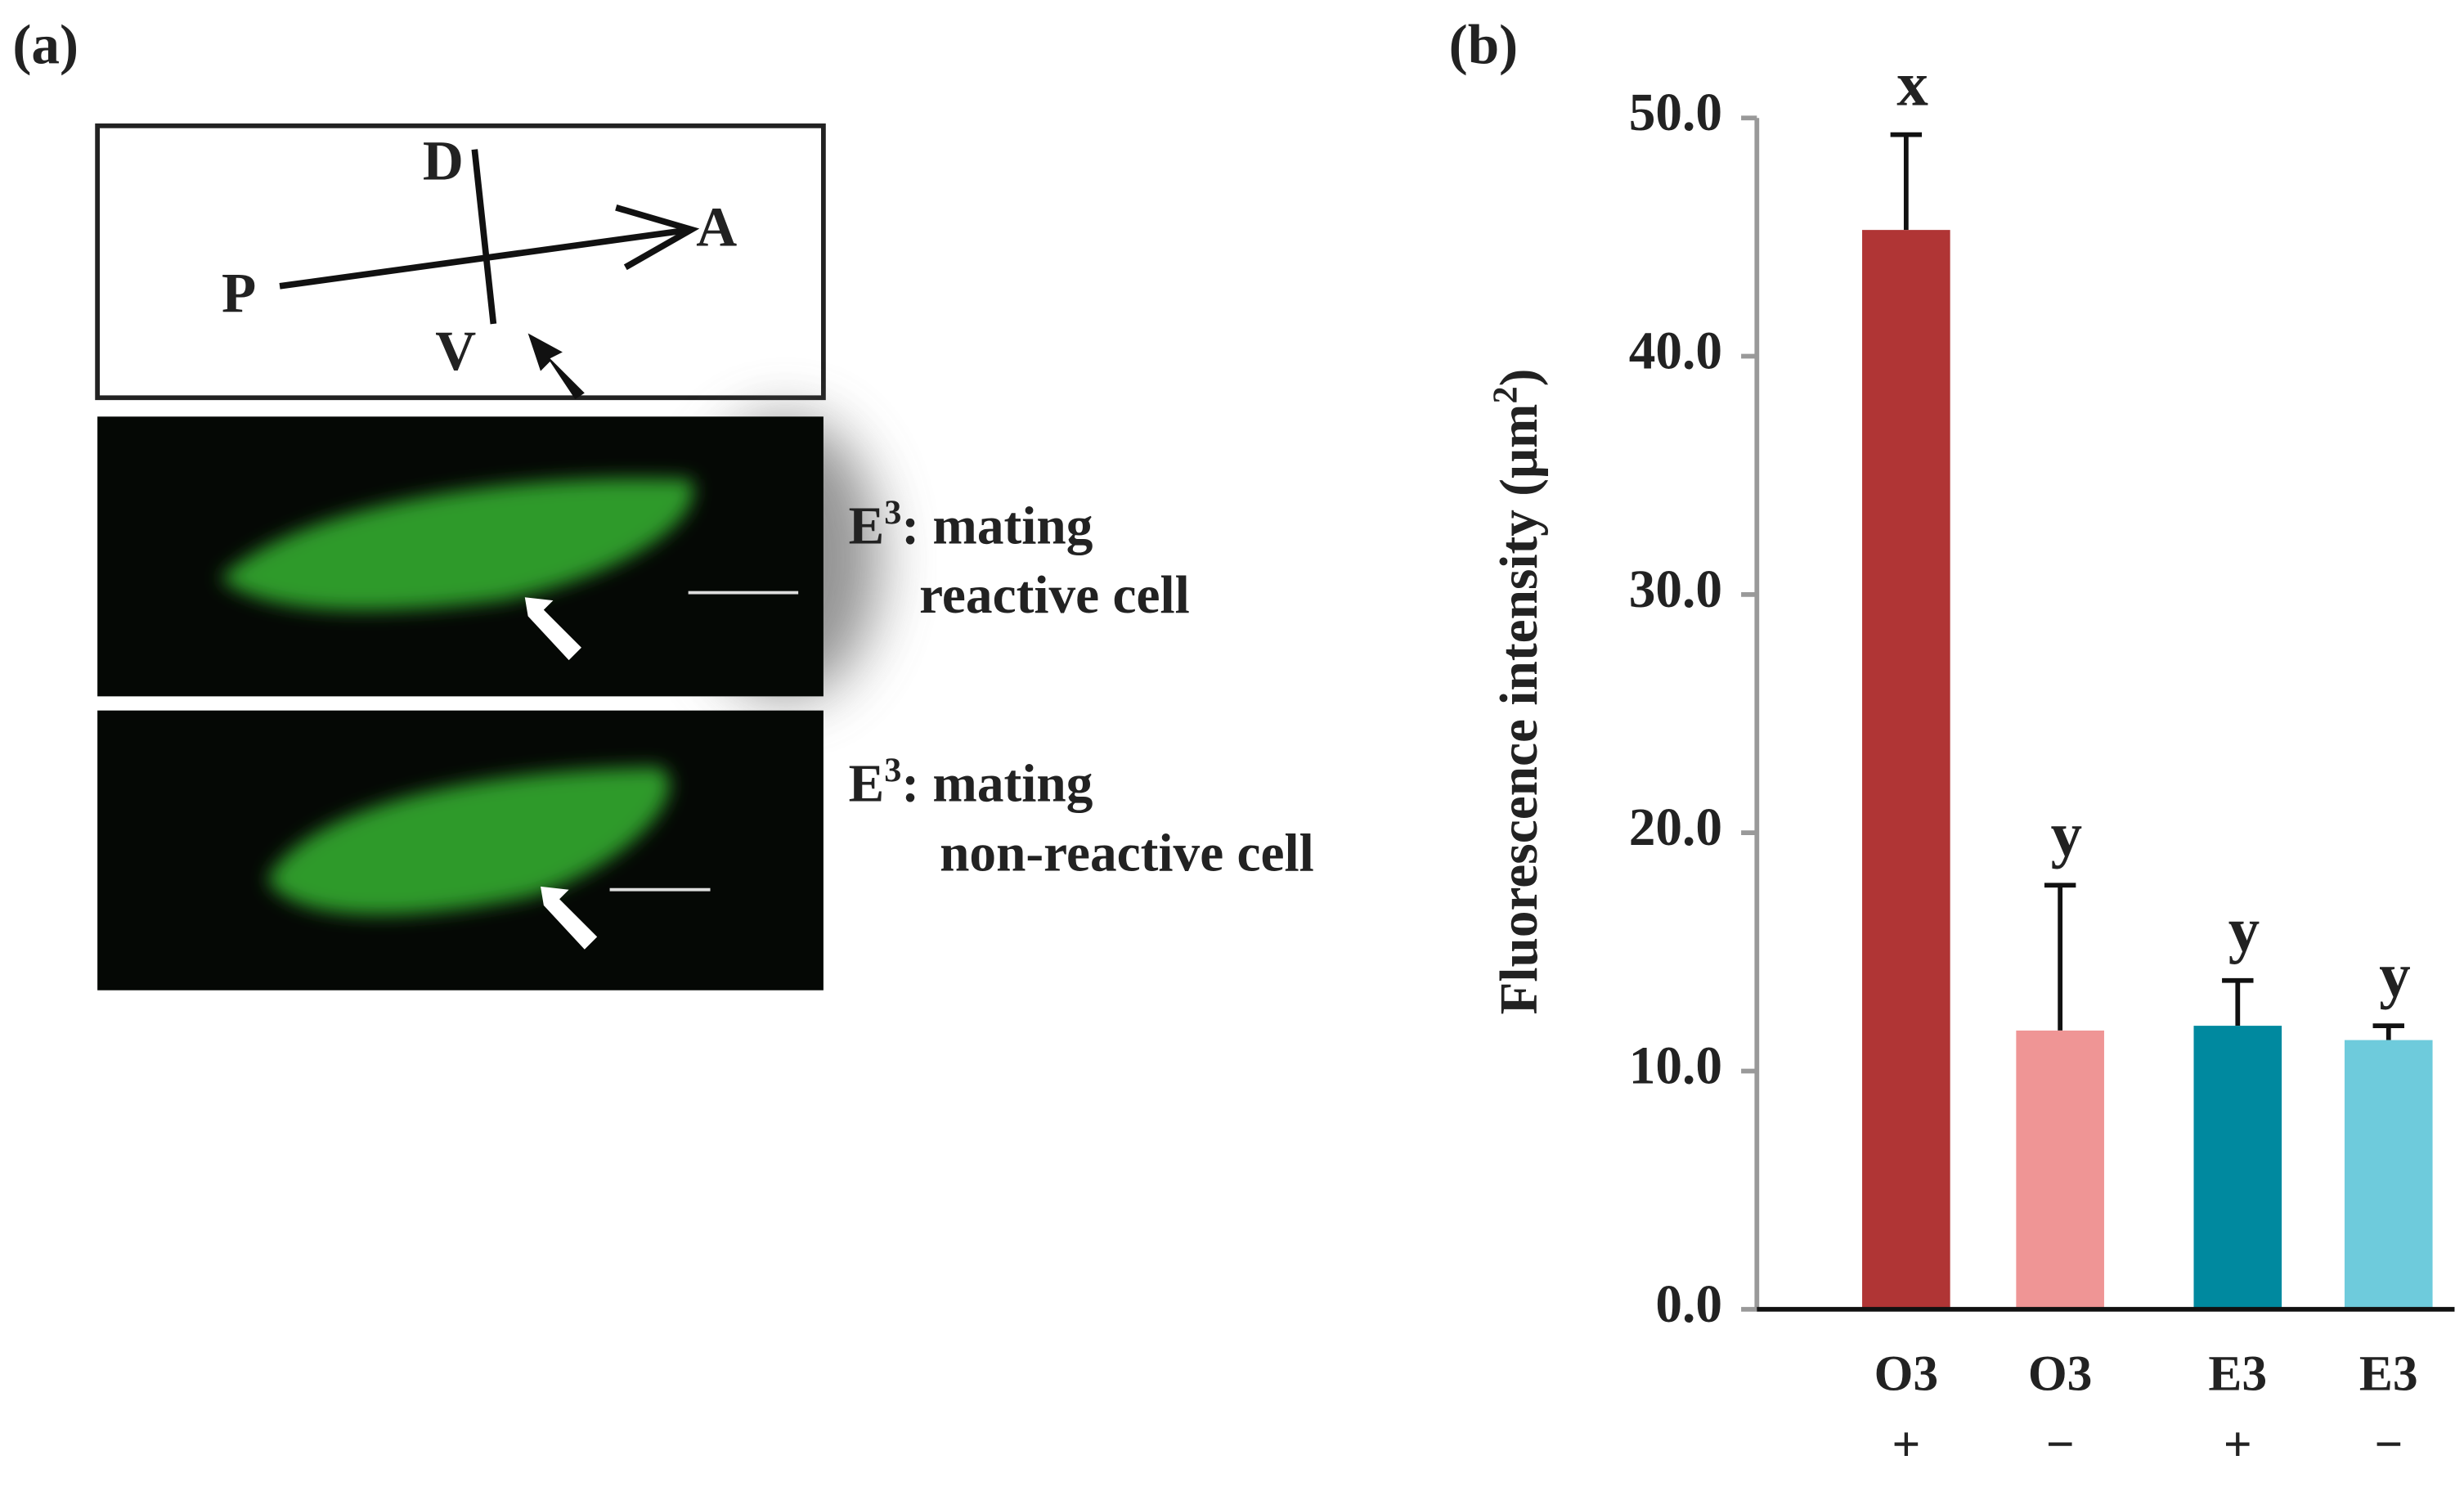  Describe the element at coordinates (455, 350) in the screenshot. I see `dir-label: V` at that location.